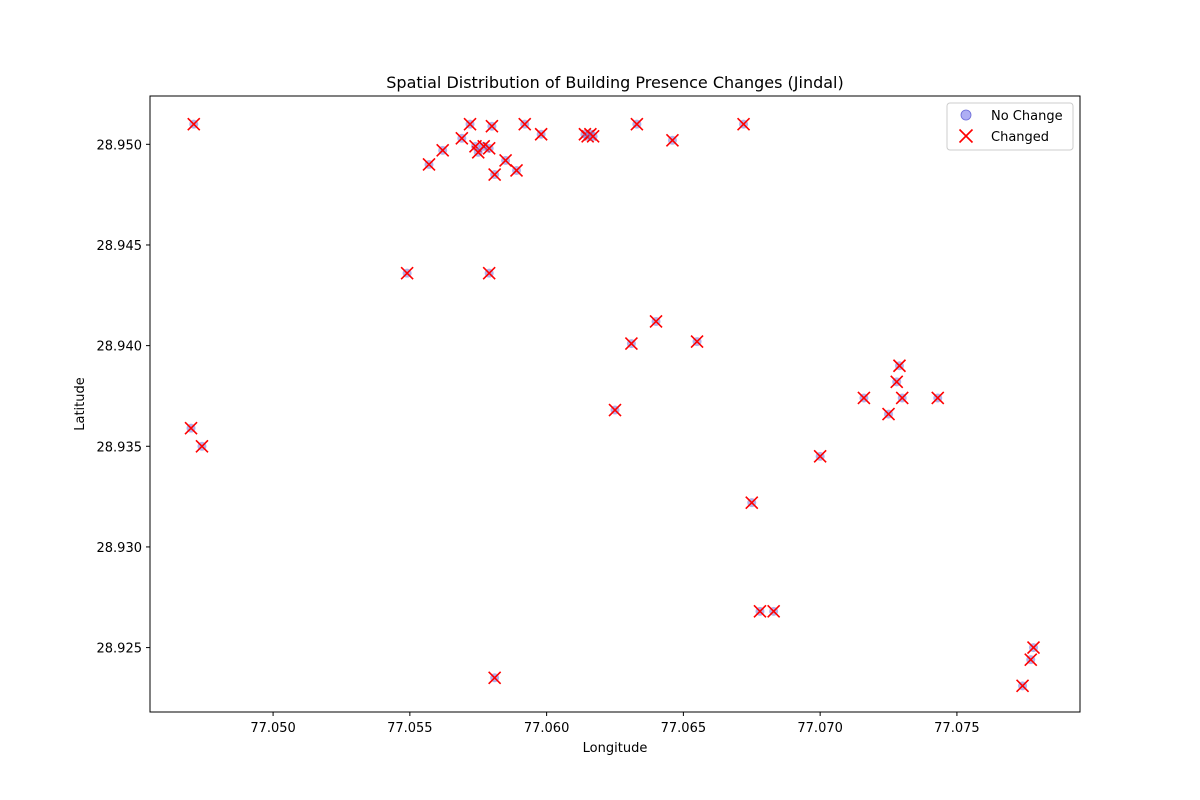  Describe the element at coordinates (120, 347) in the screenshot. I see `y-tick-label: 28.940` at that location.